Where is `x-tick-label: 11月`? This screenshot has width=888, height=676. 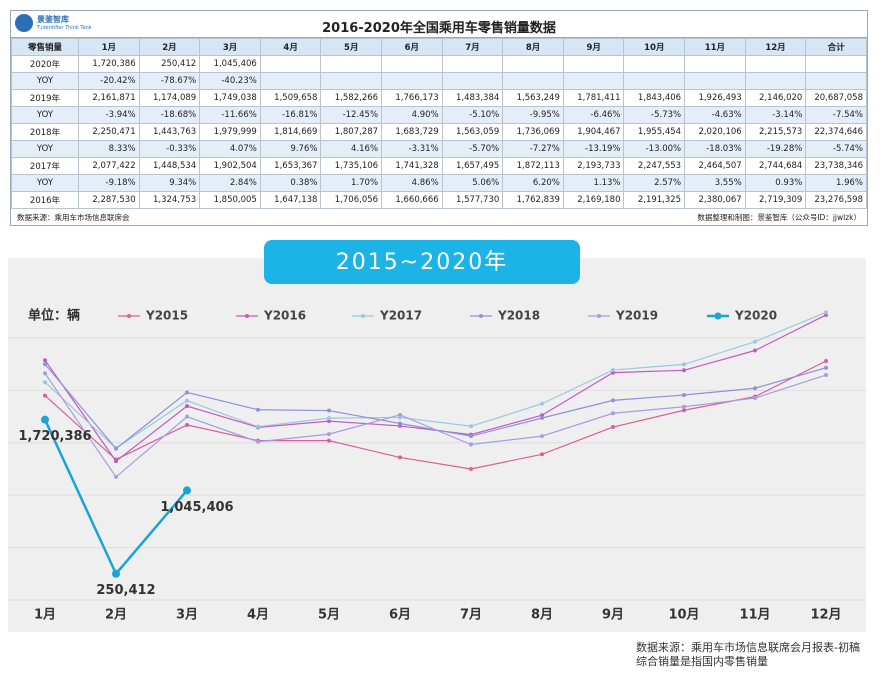
x-tick-label: 11月 is located at coordinates (754, 615).